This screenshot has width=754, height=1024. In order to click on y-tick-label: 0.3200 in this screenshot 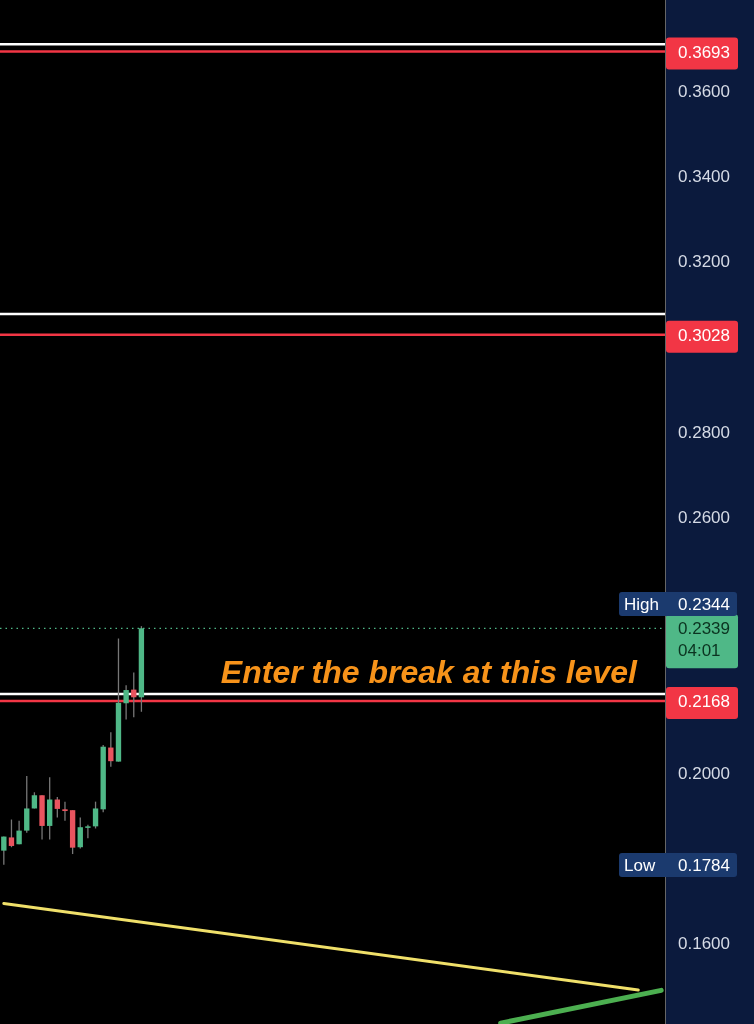, I will do `click(704, 262)`.